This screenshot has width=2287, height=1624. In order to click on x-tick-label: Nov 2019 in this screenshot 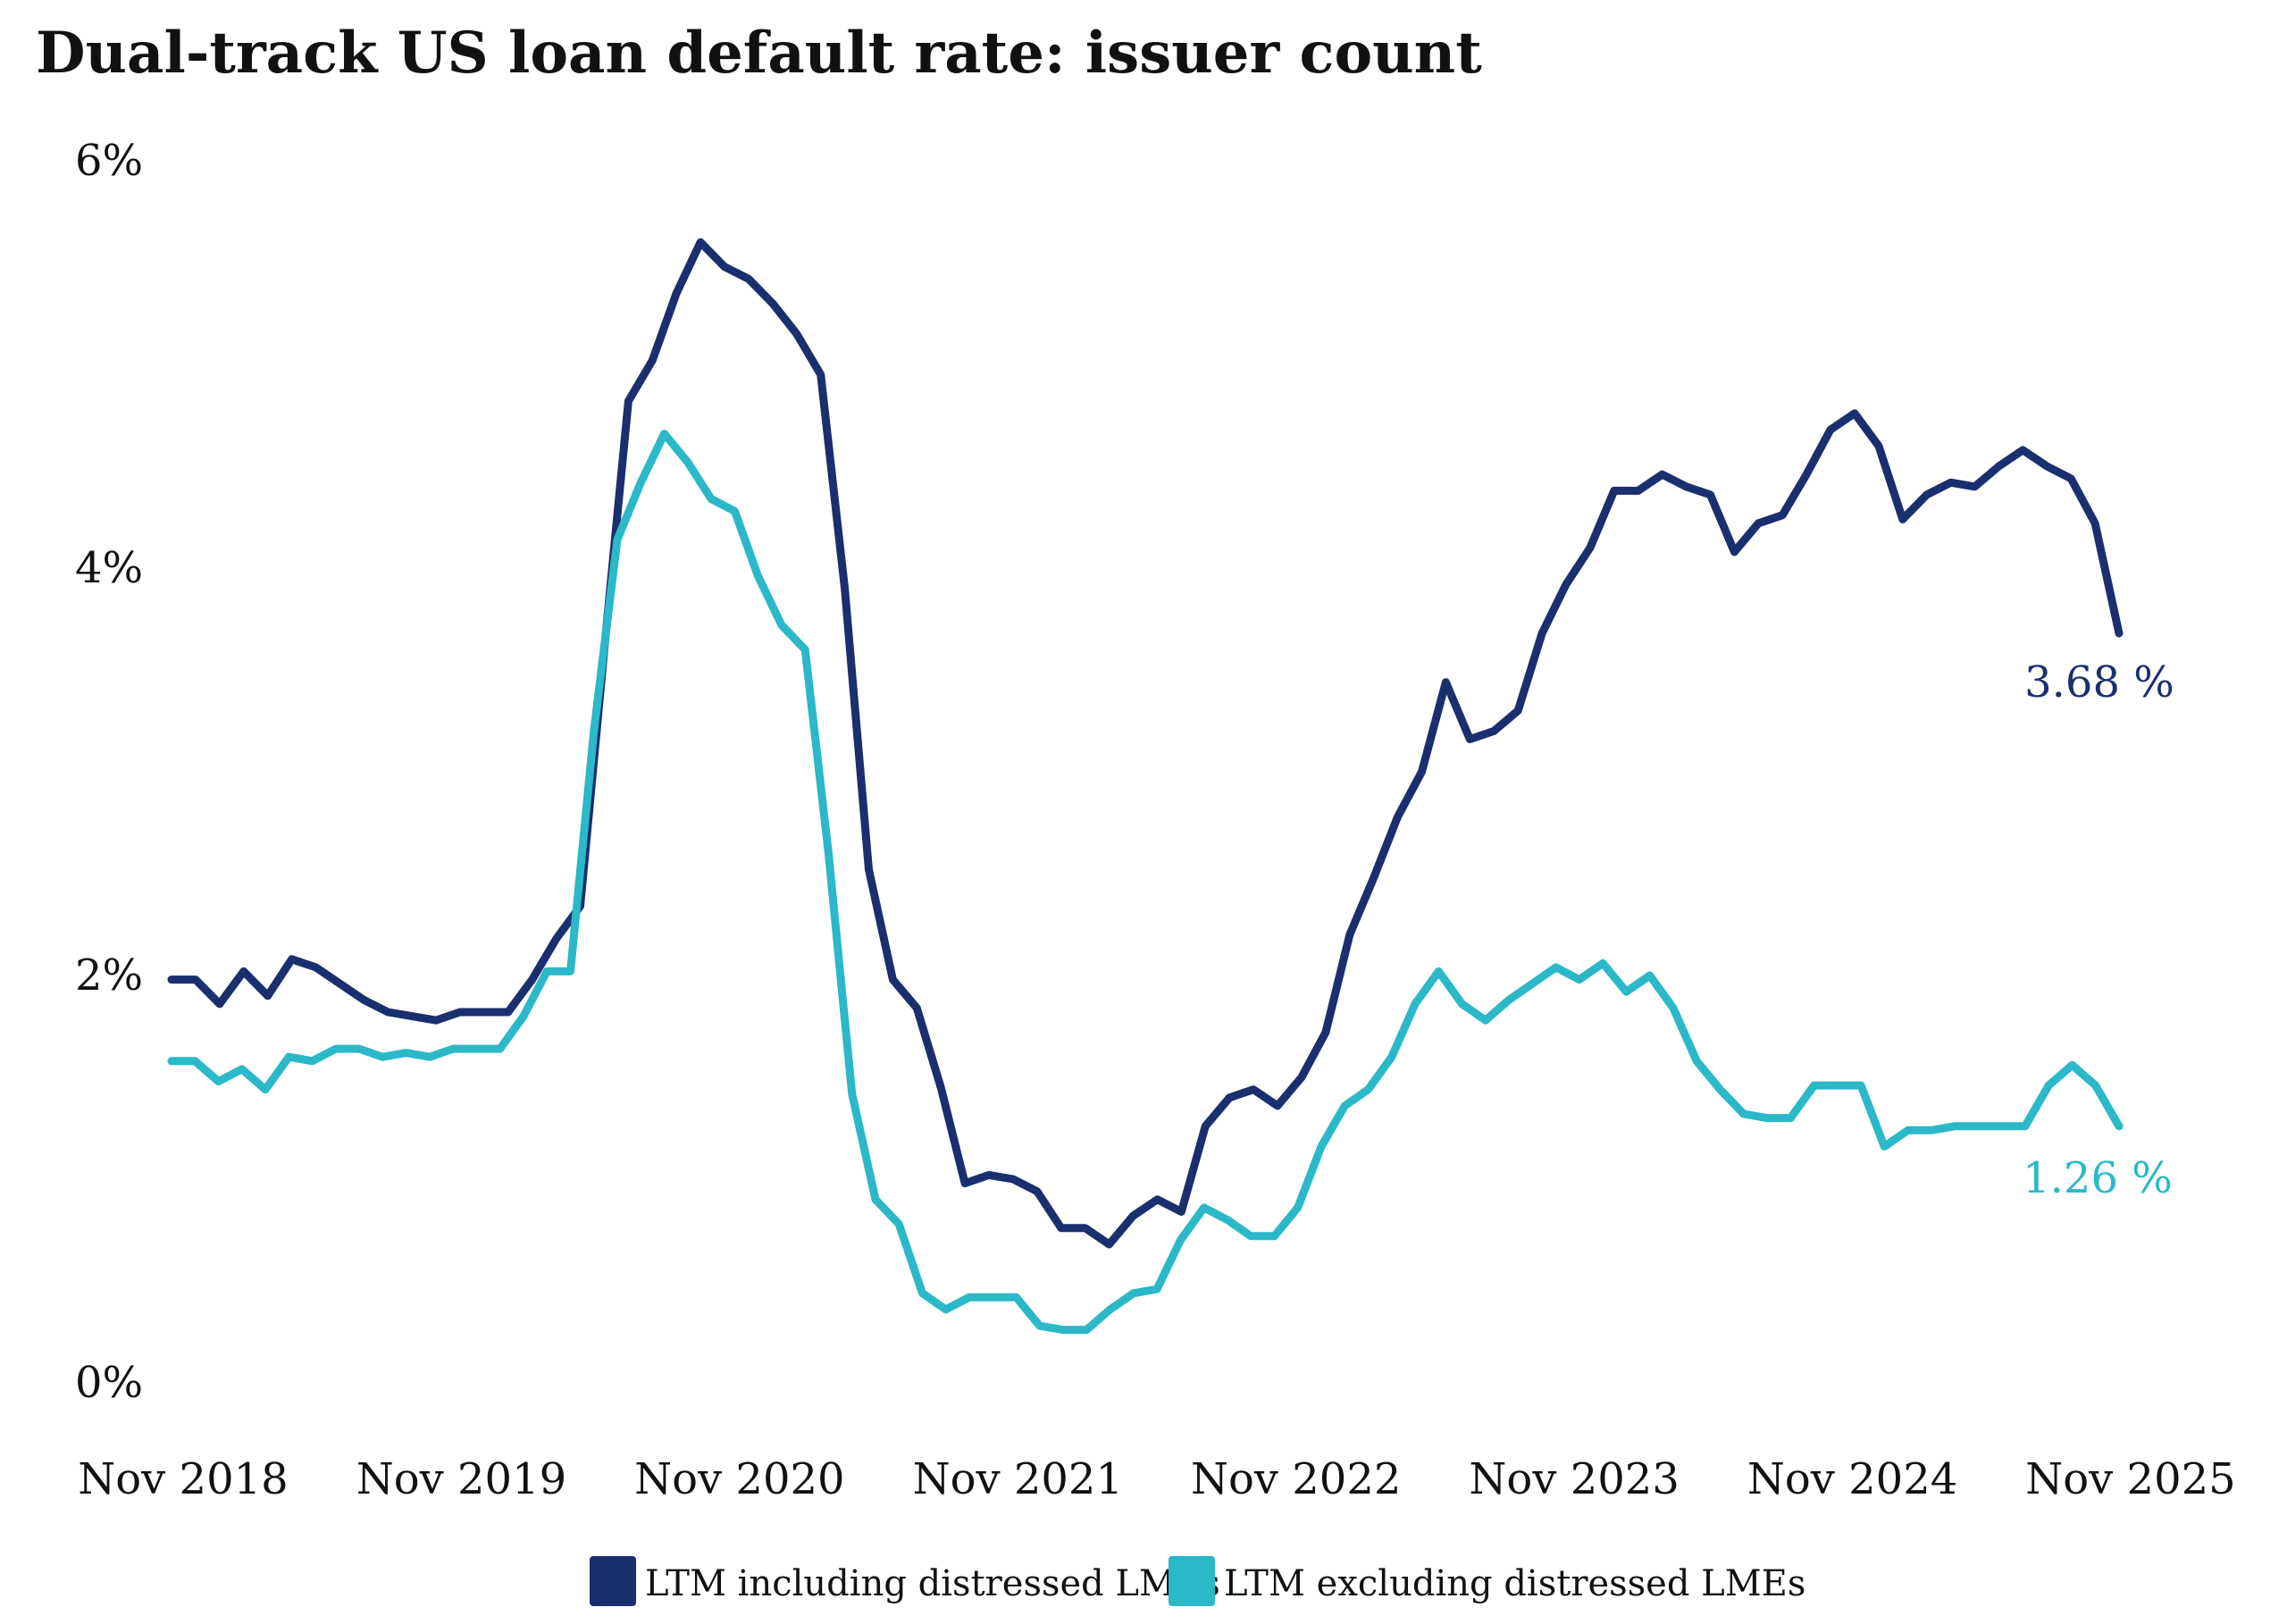, I will do `click(461, 1479)`.